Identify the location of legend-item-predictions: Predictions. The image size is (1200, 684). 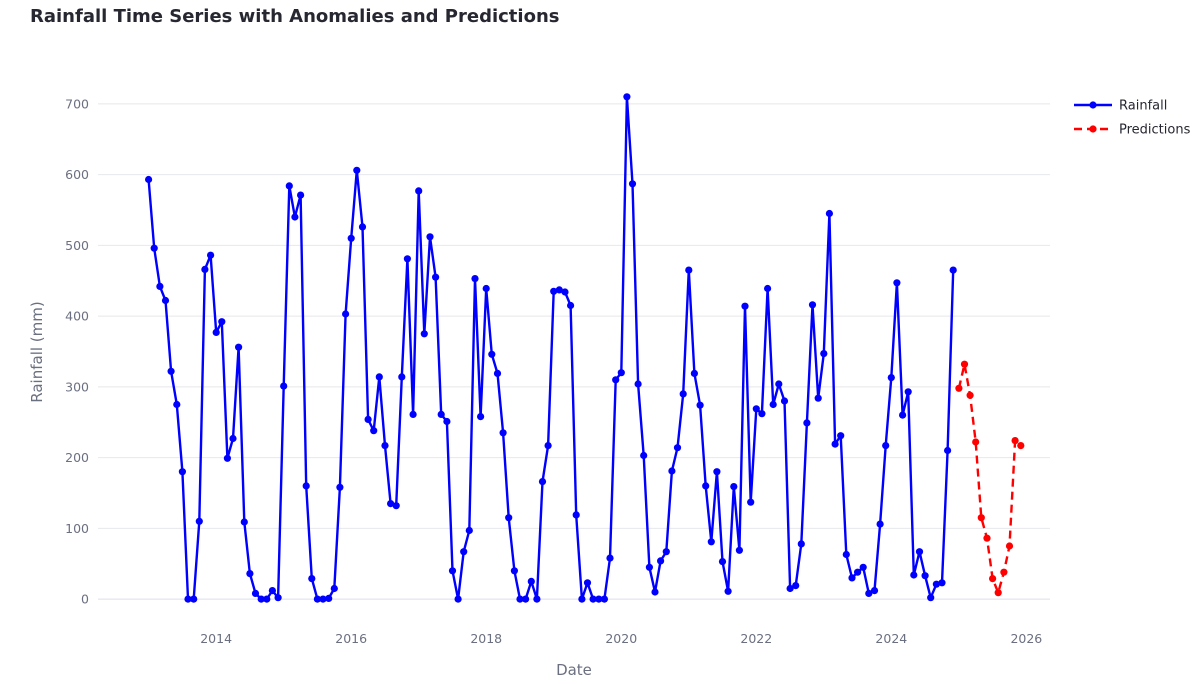
(1132, 130).